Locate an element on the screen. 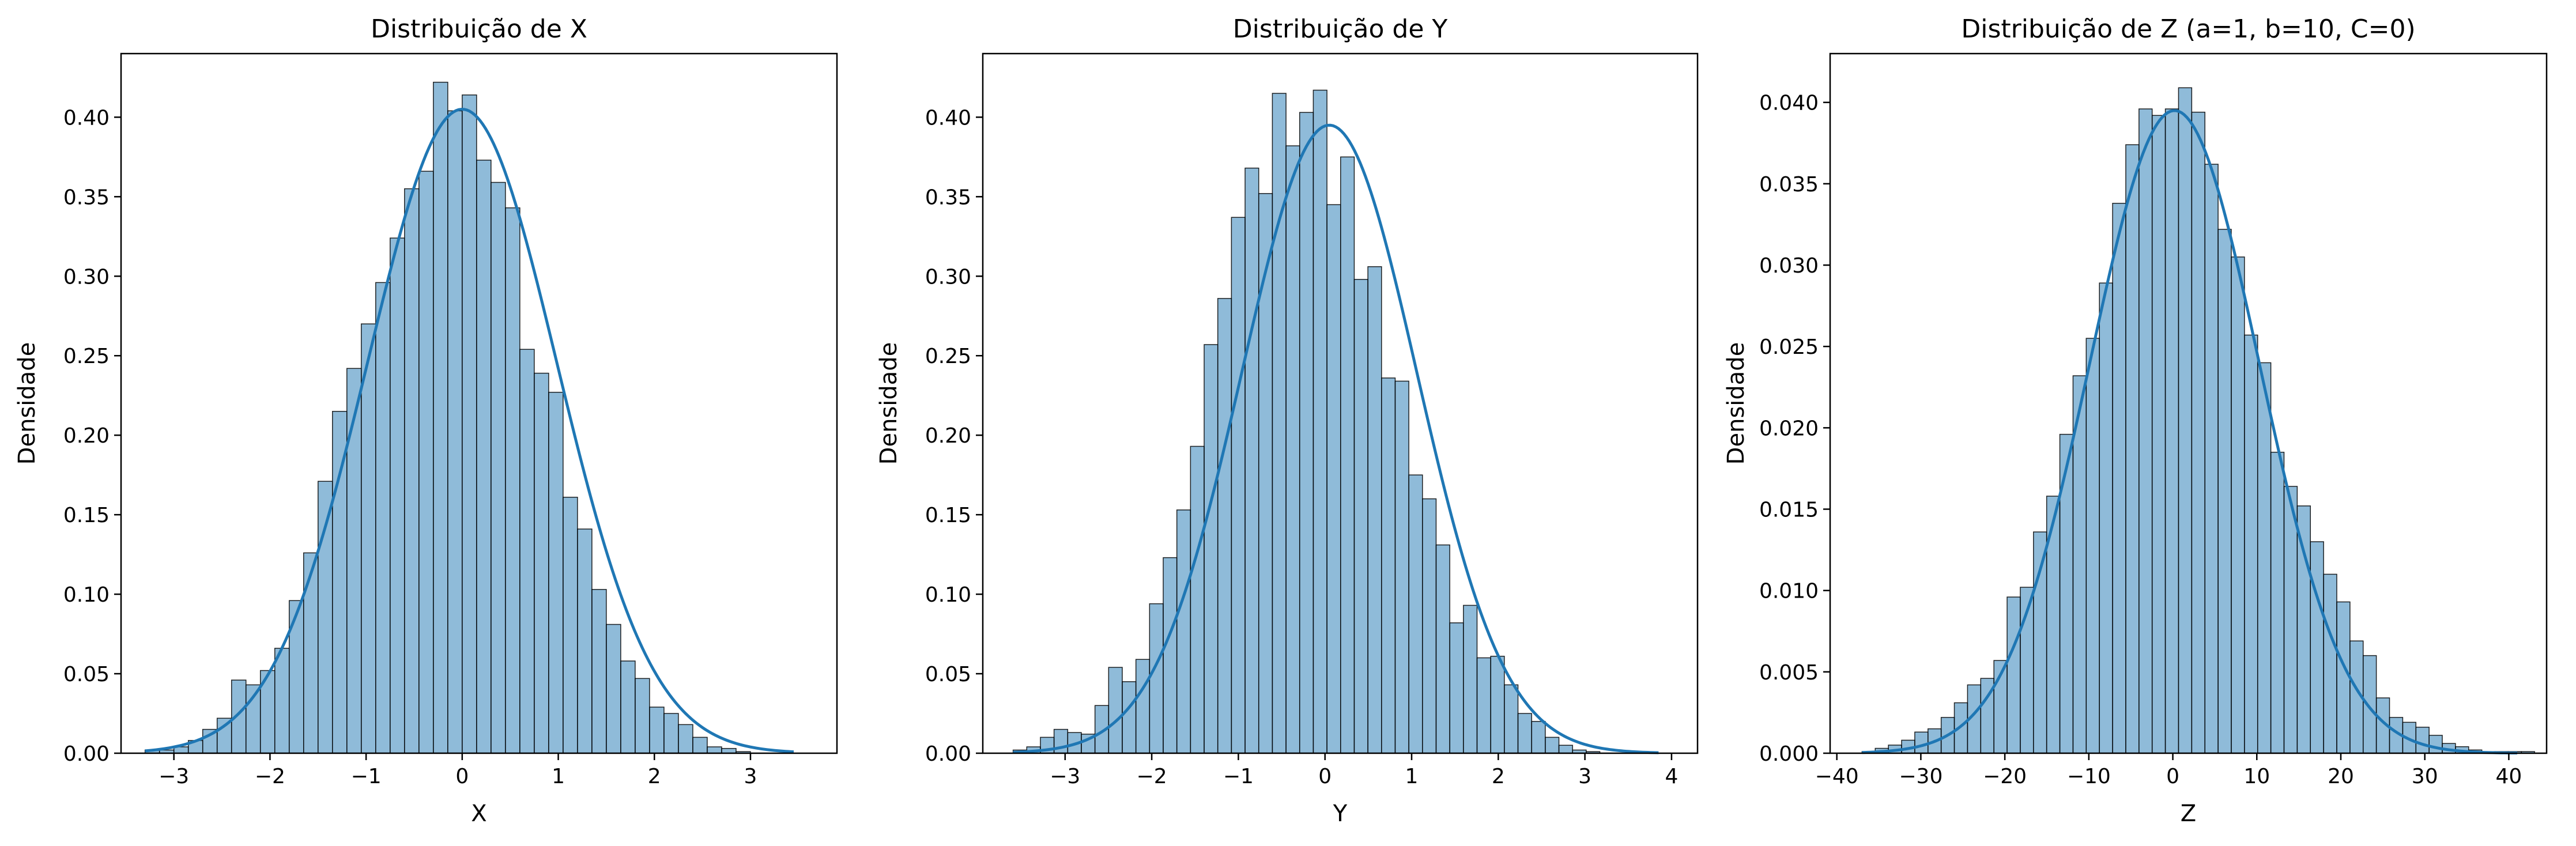 This screenshot has height=846, width=2576. x-tick-label: −3 is located at coordinates (1065, 777).